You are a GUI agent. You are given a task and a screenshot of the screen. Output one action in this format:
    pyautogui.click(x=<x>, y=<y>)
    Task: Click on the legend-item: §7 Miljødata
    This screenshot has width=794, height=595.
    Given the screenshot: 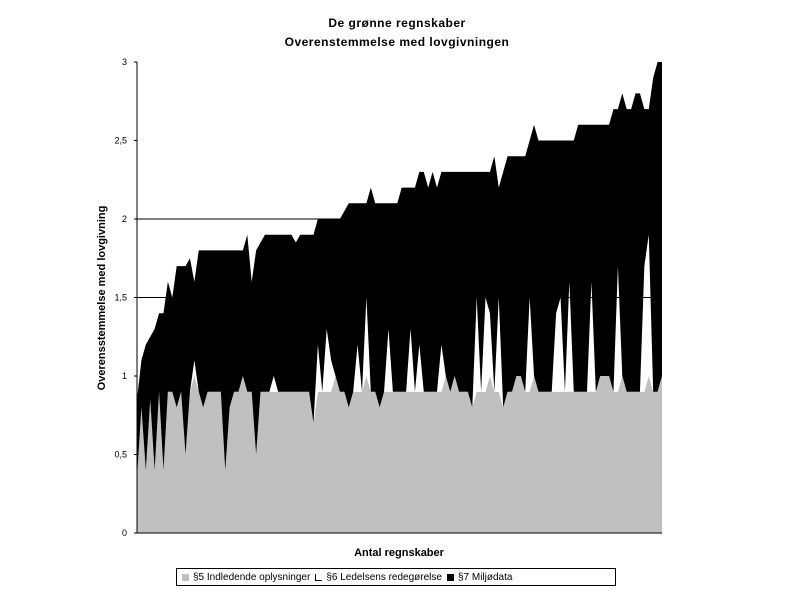 What is the action you would take?
    pyautogui.click(x=479, y=577)
    